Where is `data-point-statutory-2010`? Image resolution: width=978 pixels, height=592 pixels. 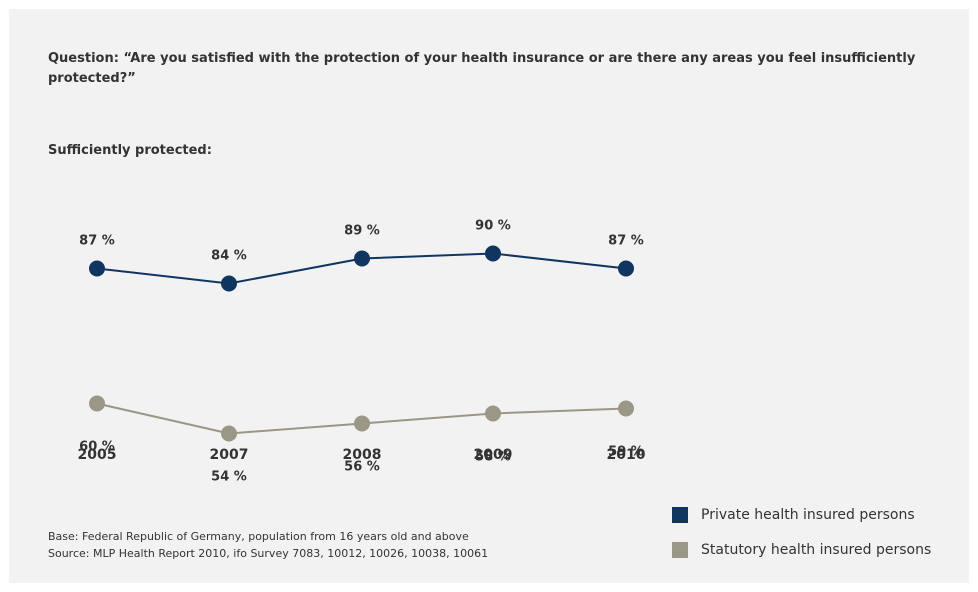 data-point-statutory-2010 is located at coordinates (626, 408).